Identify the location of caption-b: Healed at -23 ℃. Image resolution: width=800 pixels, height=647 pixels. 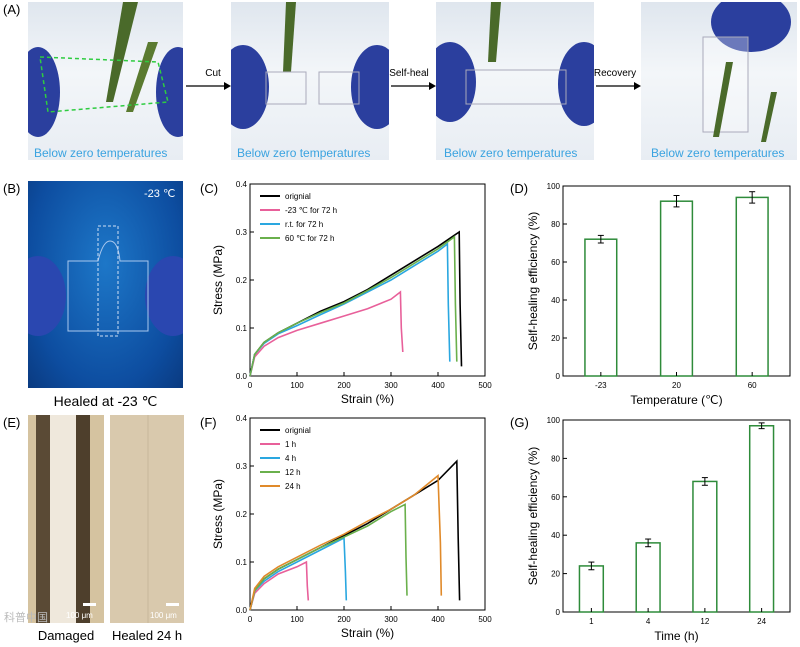
(105, 401).